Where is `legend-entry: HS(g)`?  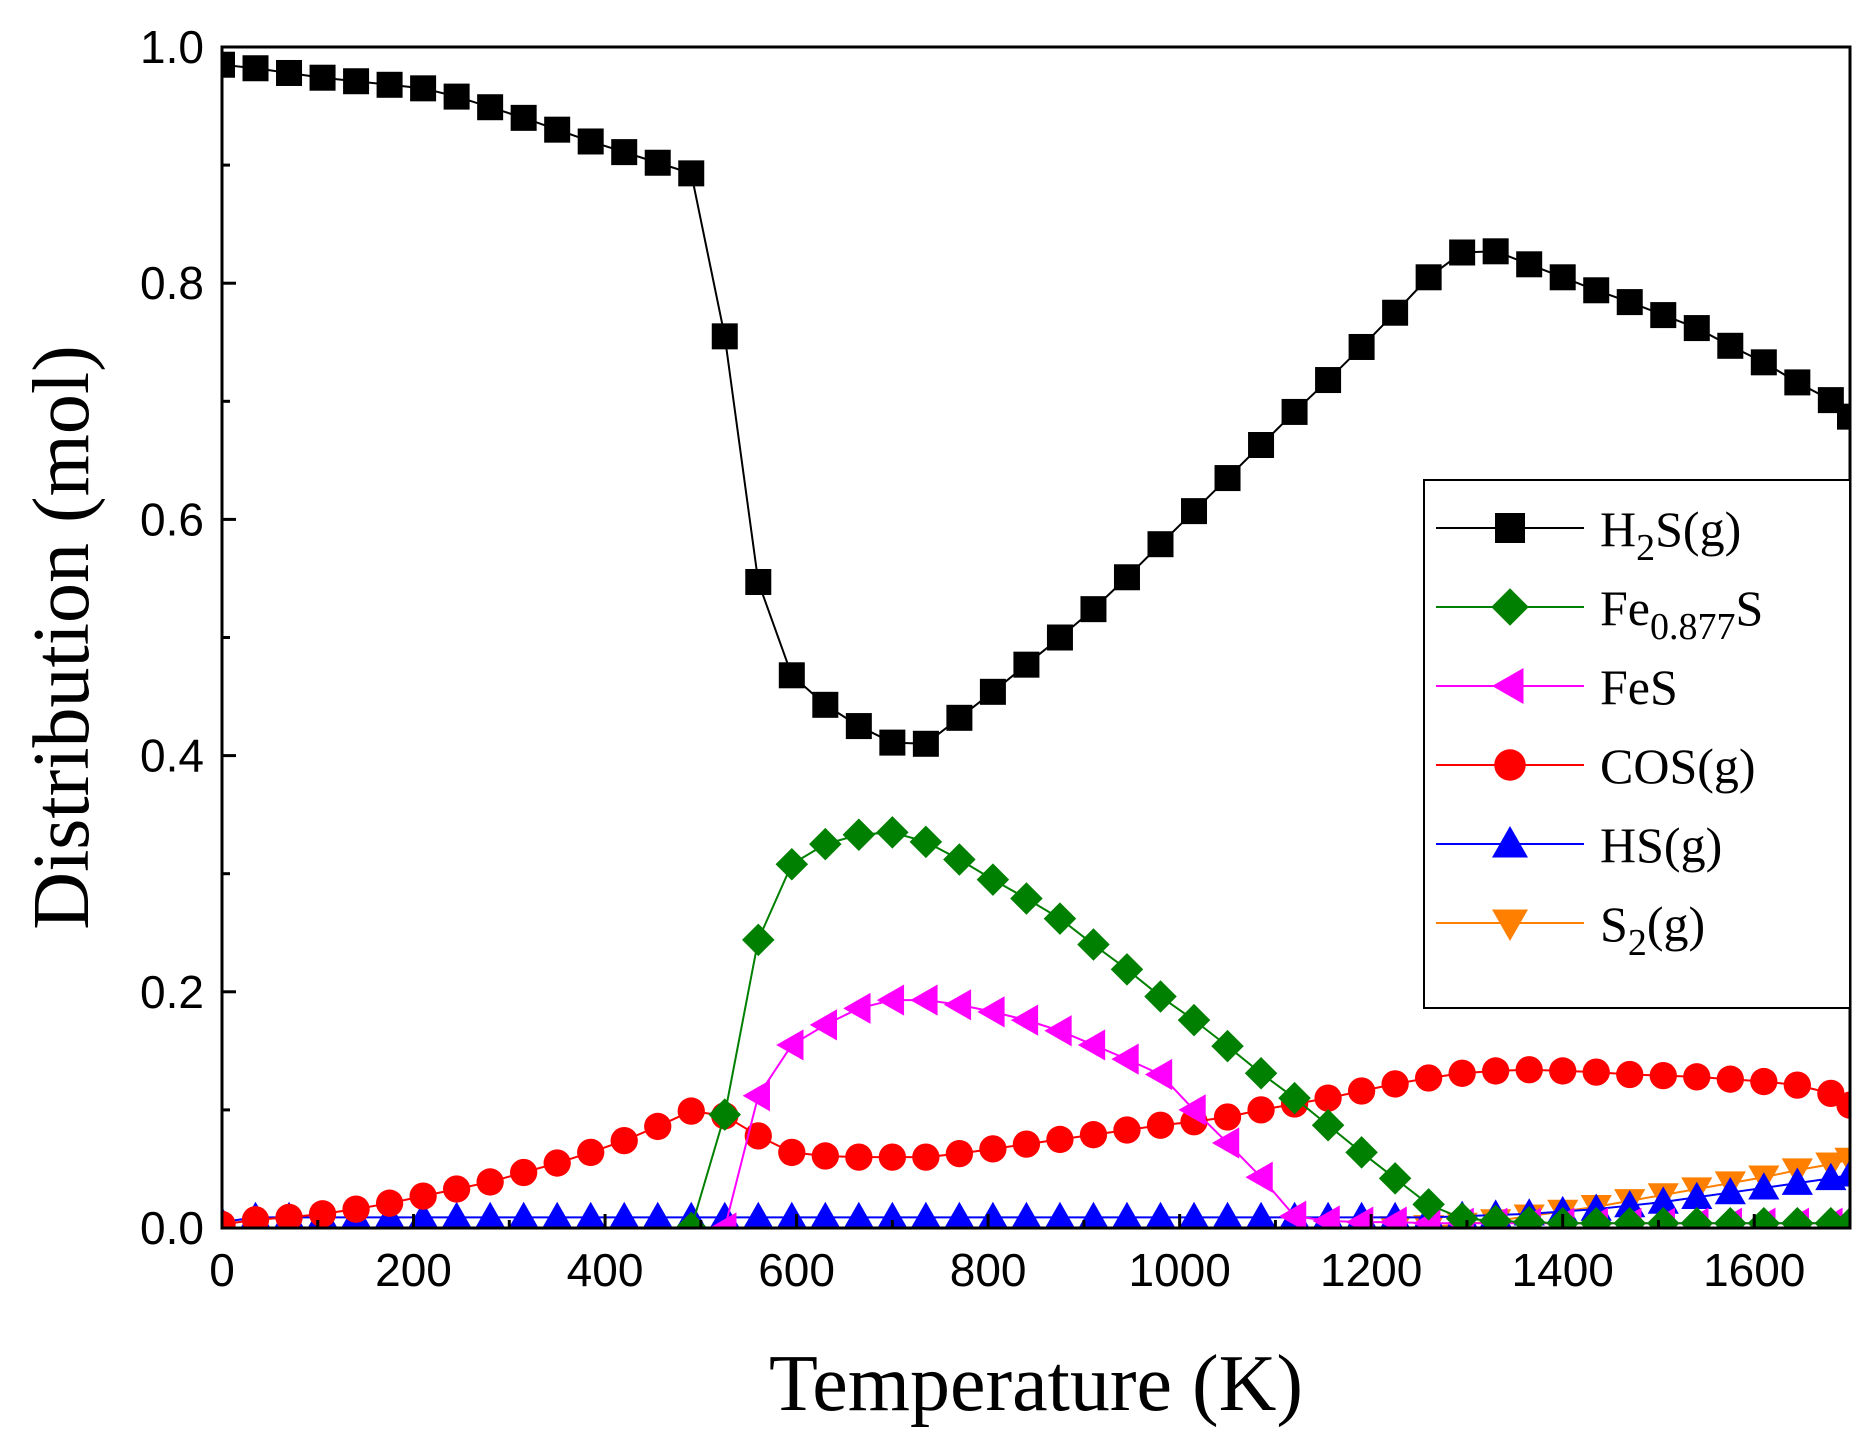
legend-entry: HS(g) is located at coordinates (1579, 845).